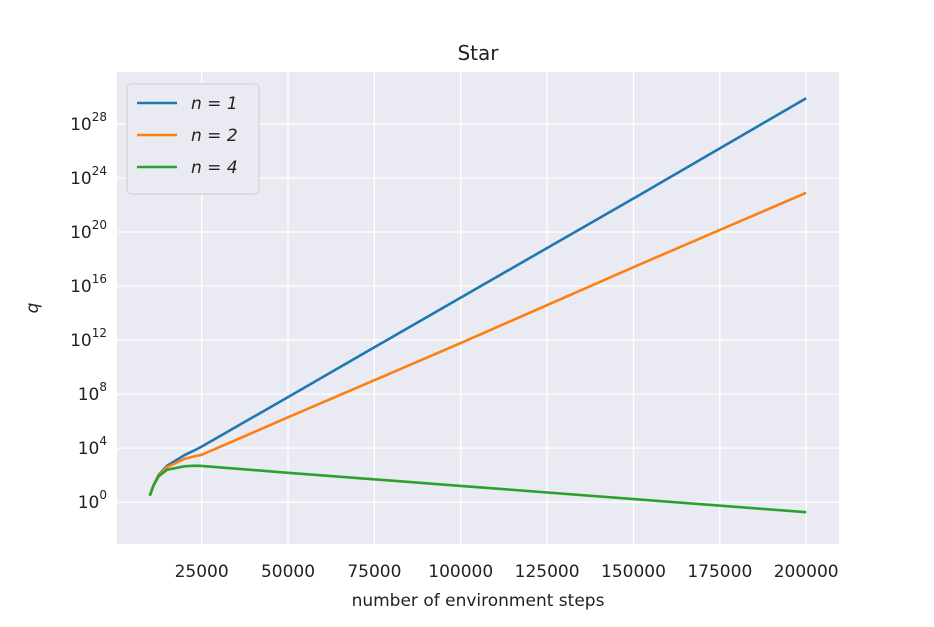  What do you see at coordinates (92, 446) in the screenshot?
I see `y-tick-label: 10⁴` at bounding box center [92, 446].